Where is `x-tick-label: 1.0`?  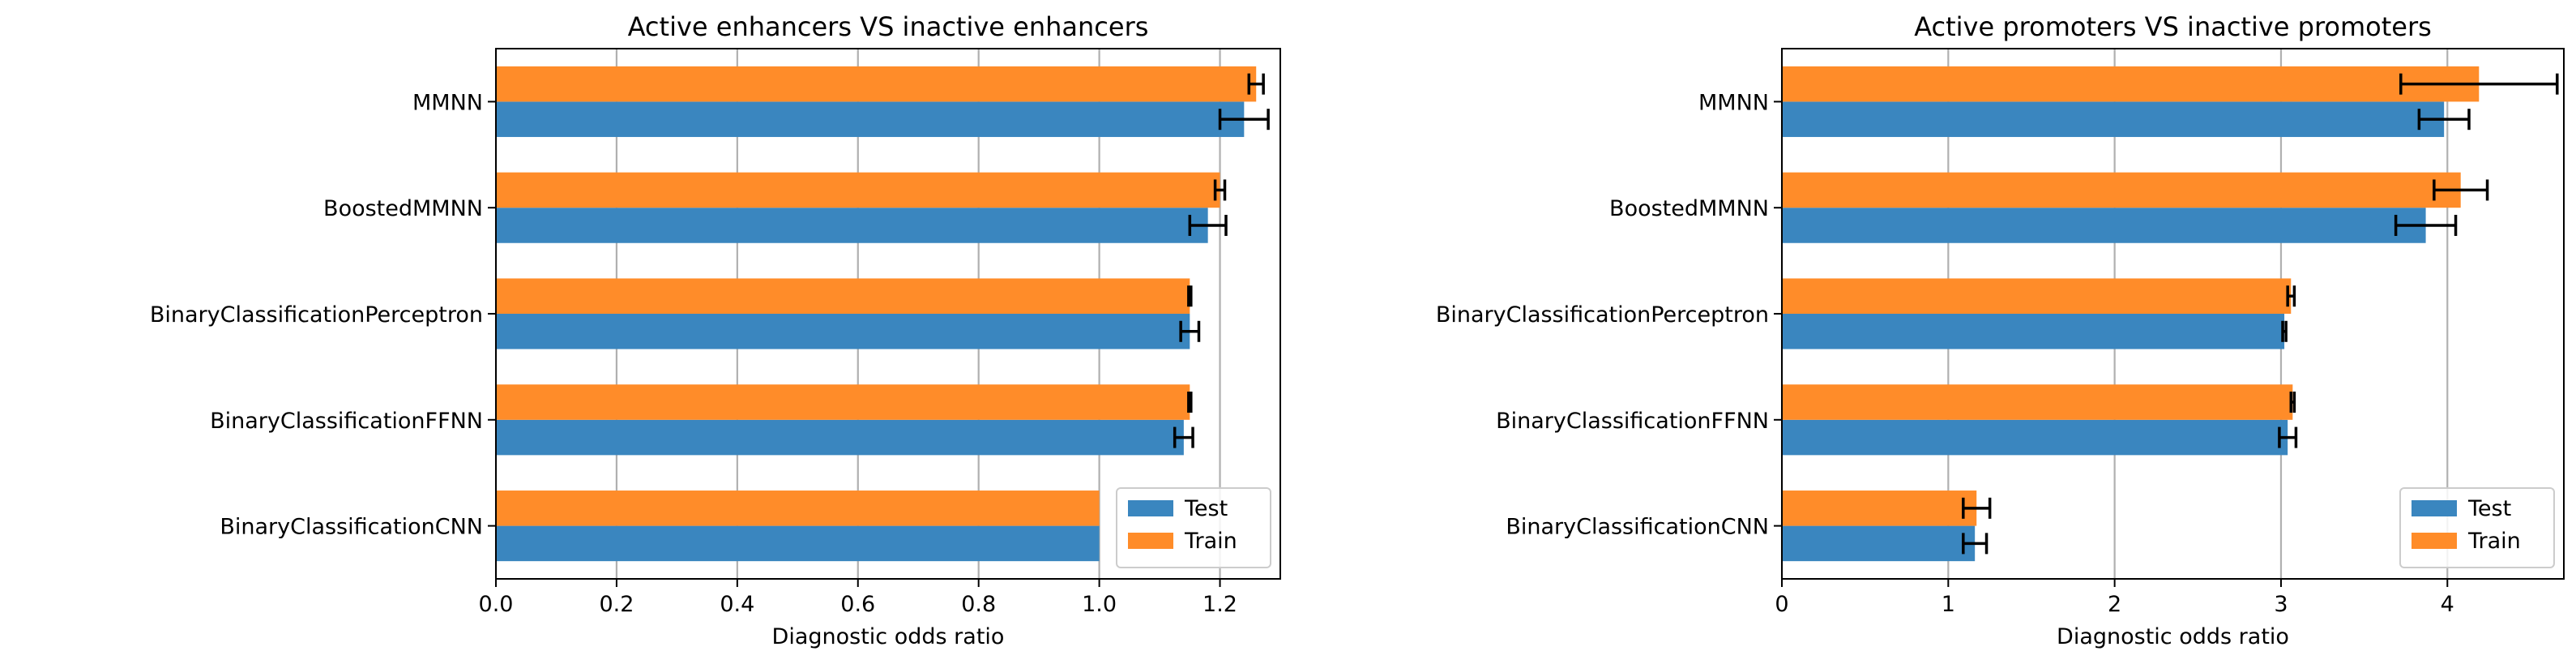
x-tick-label: 1.0 is located at coordinates (1099, 604).